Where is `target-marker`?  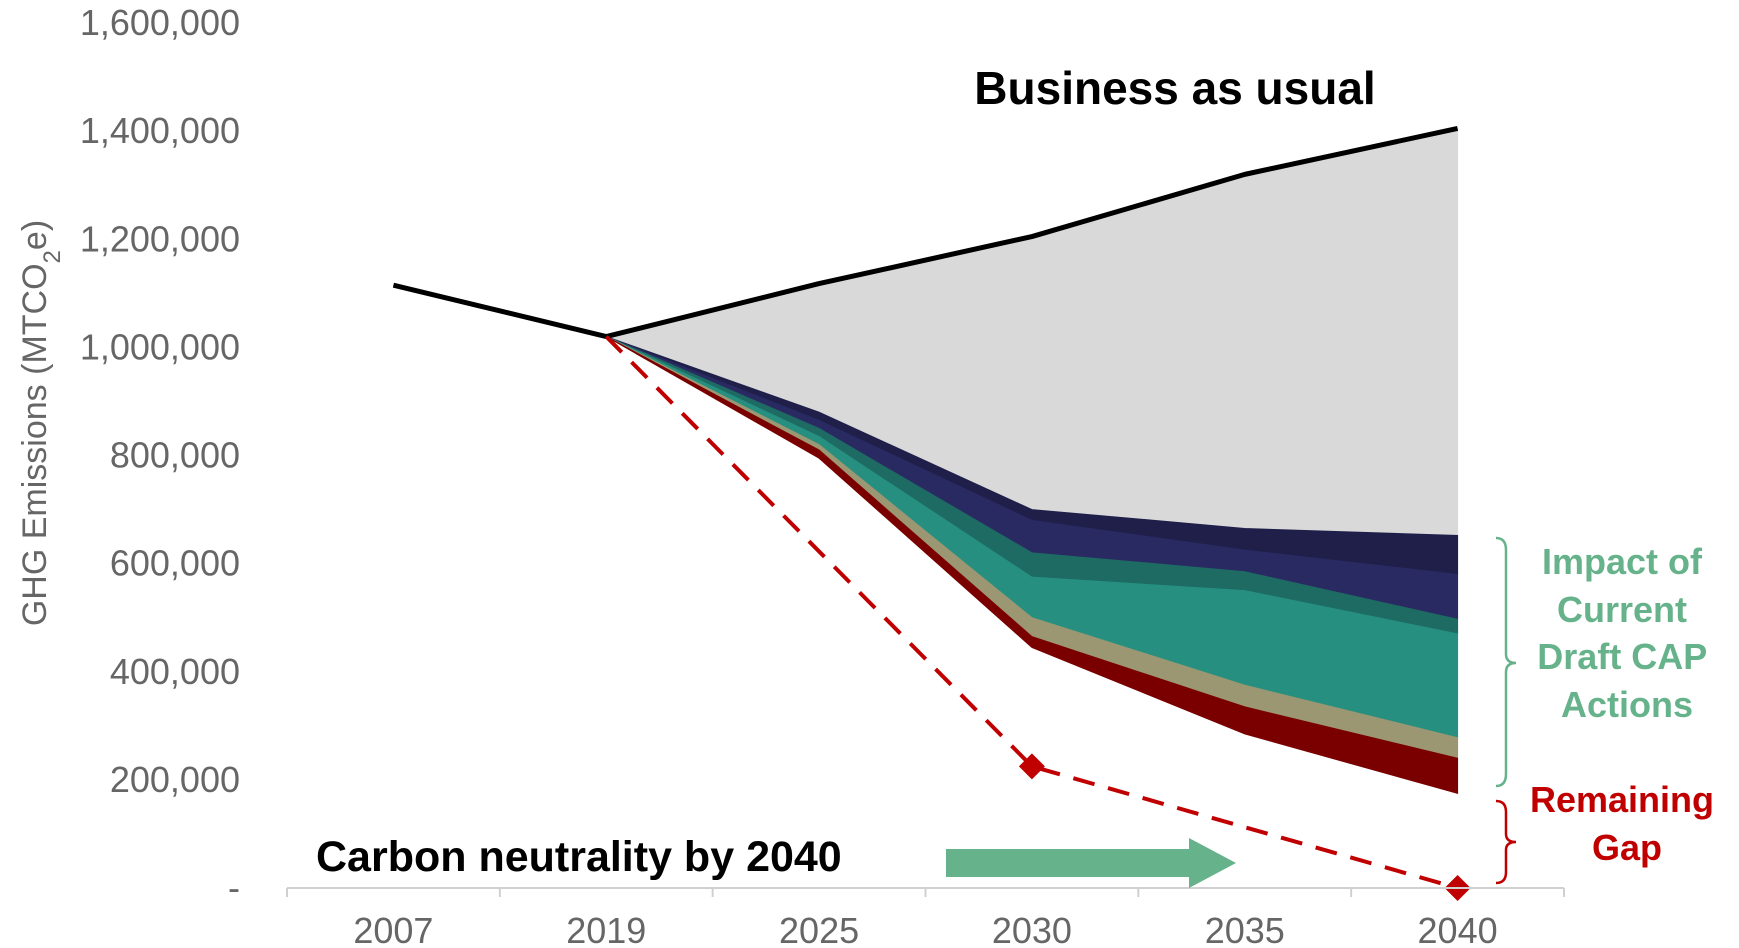
target-marker is located at coordinates (1031, 766).